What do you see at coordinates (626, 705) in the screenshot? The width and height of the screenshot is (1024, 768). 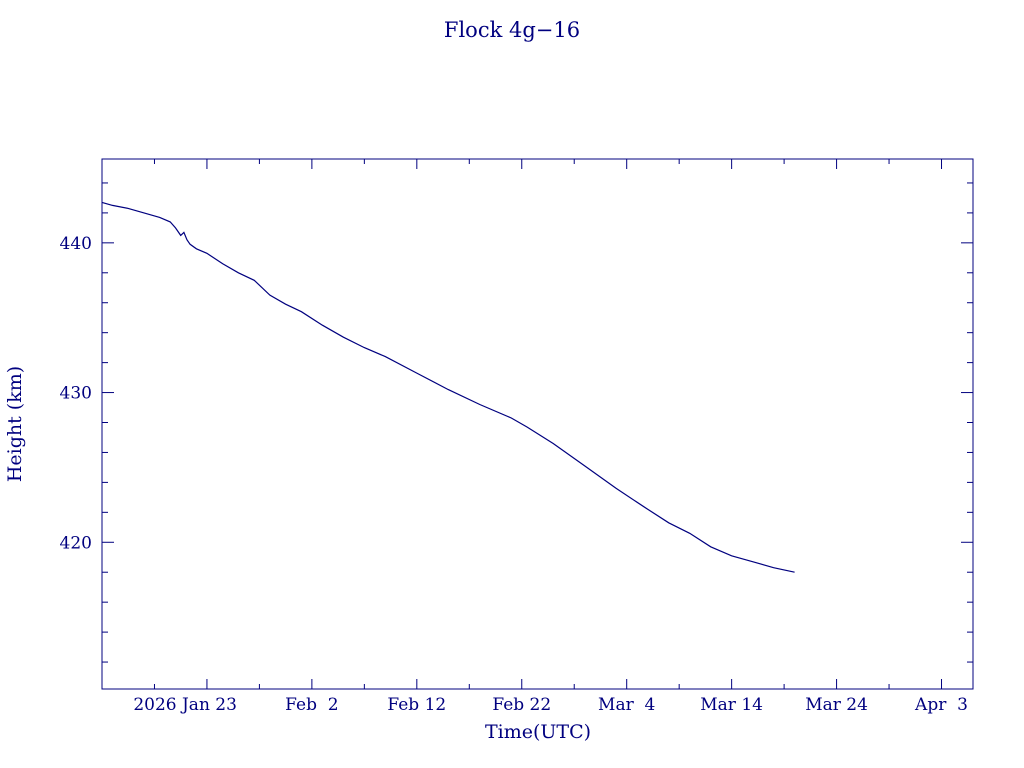 I see `x-tick-label: Mar 4` at bounding box center [626, 705].